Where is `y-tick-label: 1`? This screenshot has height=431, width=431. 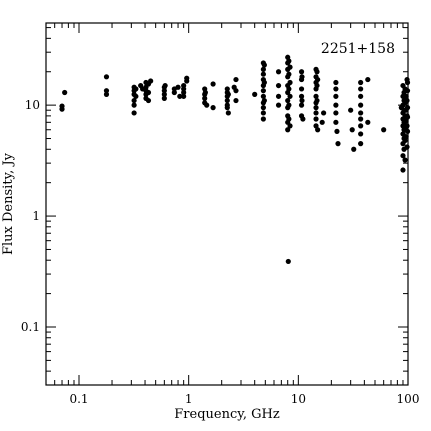 y-tick-label: 1 is located at coordinates (36, 216).